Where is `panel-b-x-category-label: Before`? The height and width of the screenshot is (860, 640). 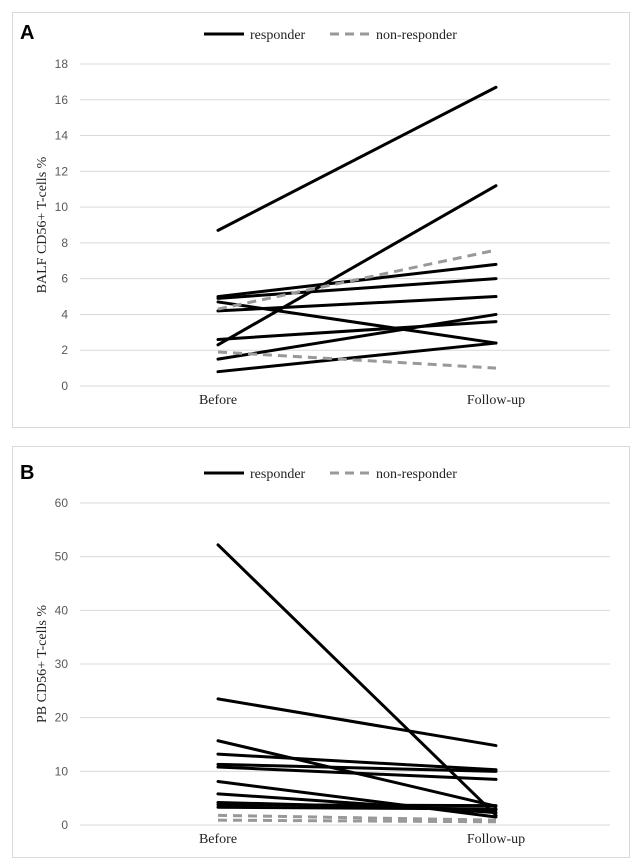
panel-b-x-category-label: Before is located at coordinates (218, 839).